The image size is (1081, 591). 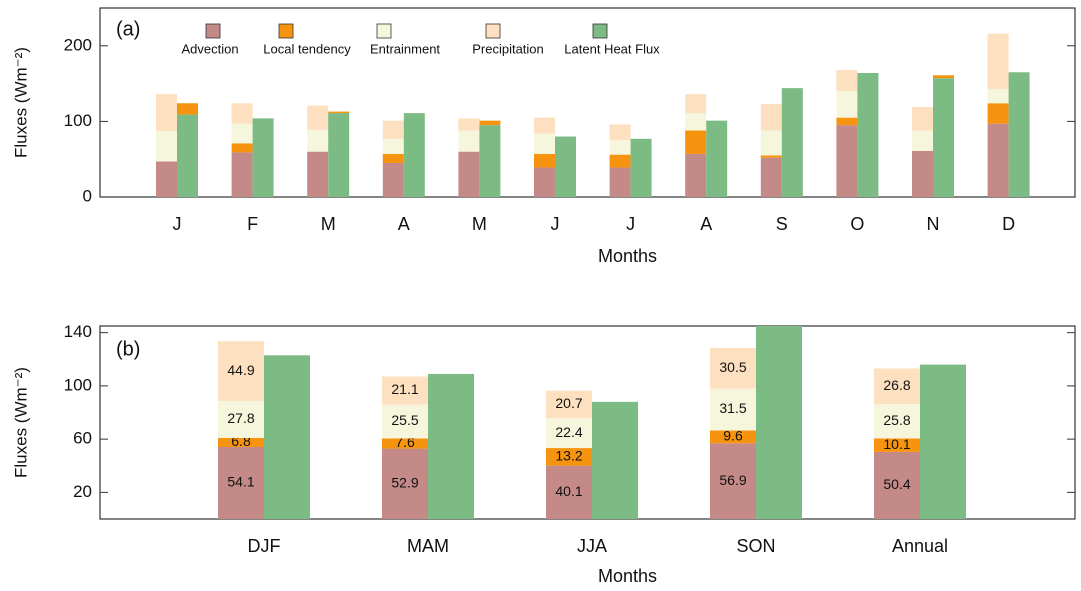 What do you see at coordinates (896, 484) in the screenshot?
I see `data-label: 50.4` at bounding box center [896, 484].